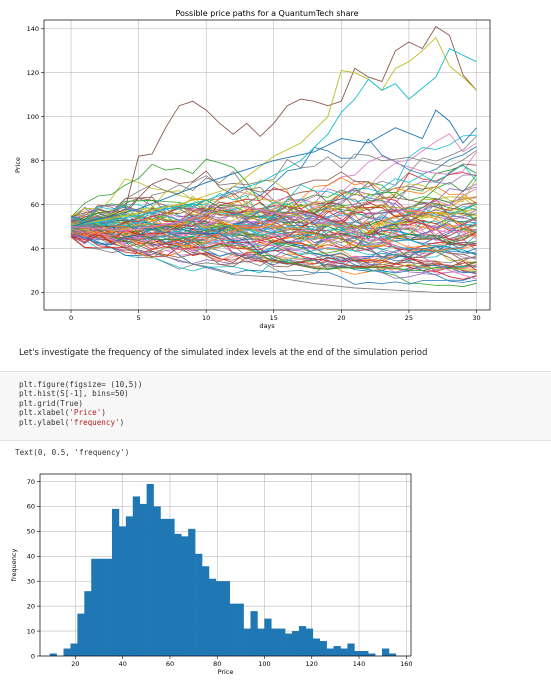 This screenshot has height=684, width=551. I want to click on x-tick-label: 100, so click(264, 664).